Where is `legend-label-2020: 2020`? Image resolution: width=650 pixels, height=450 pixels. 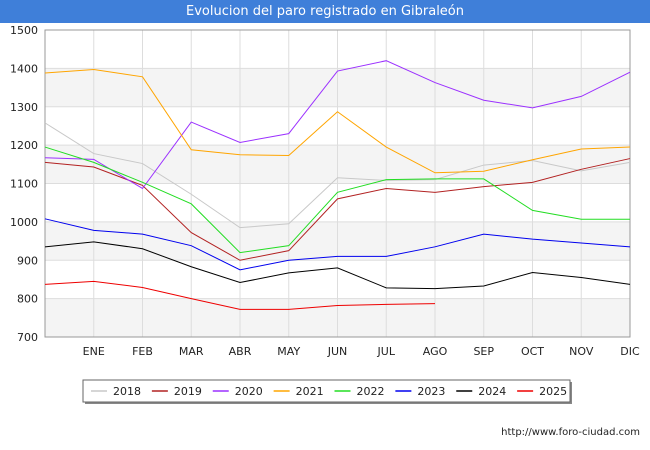
legend-label-2020: 2020 is located at coordinates (249, 391).